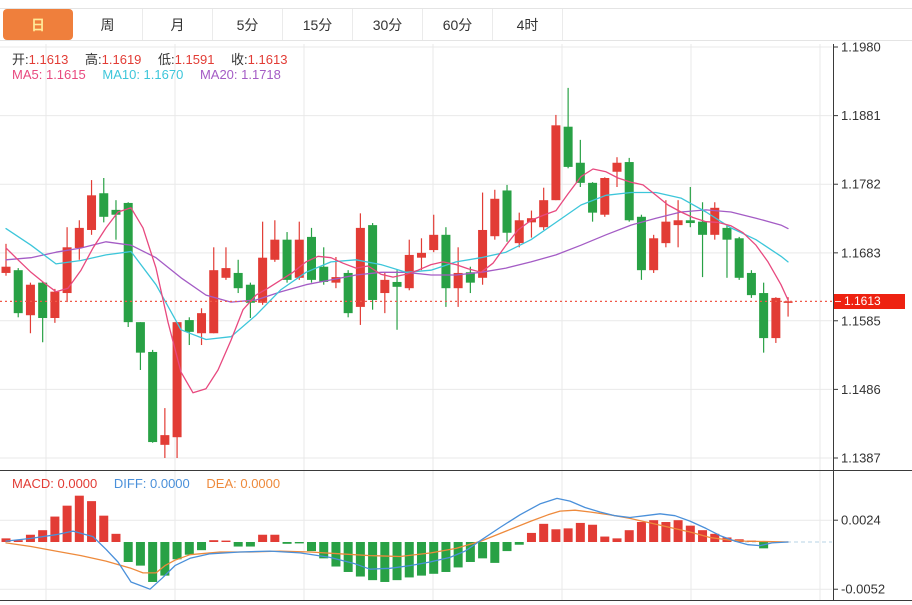  I want to click on price-axis-label: 1.1486, so click(861, 389).